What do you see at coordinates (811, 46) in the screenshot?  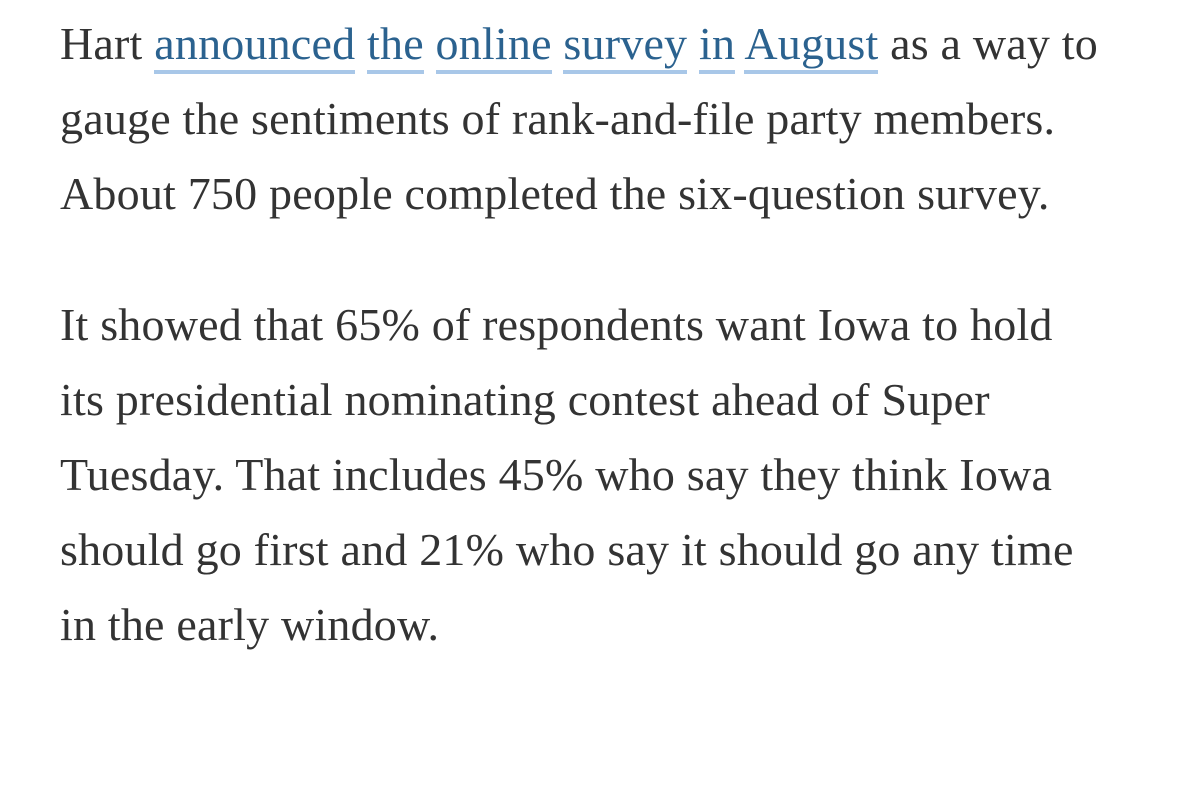 I see `link-word: August` at bounding box center [811, 46].